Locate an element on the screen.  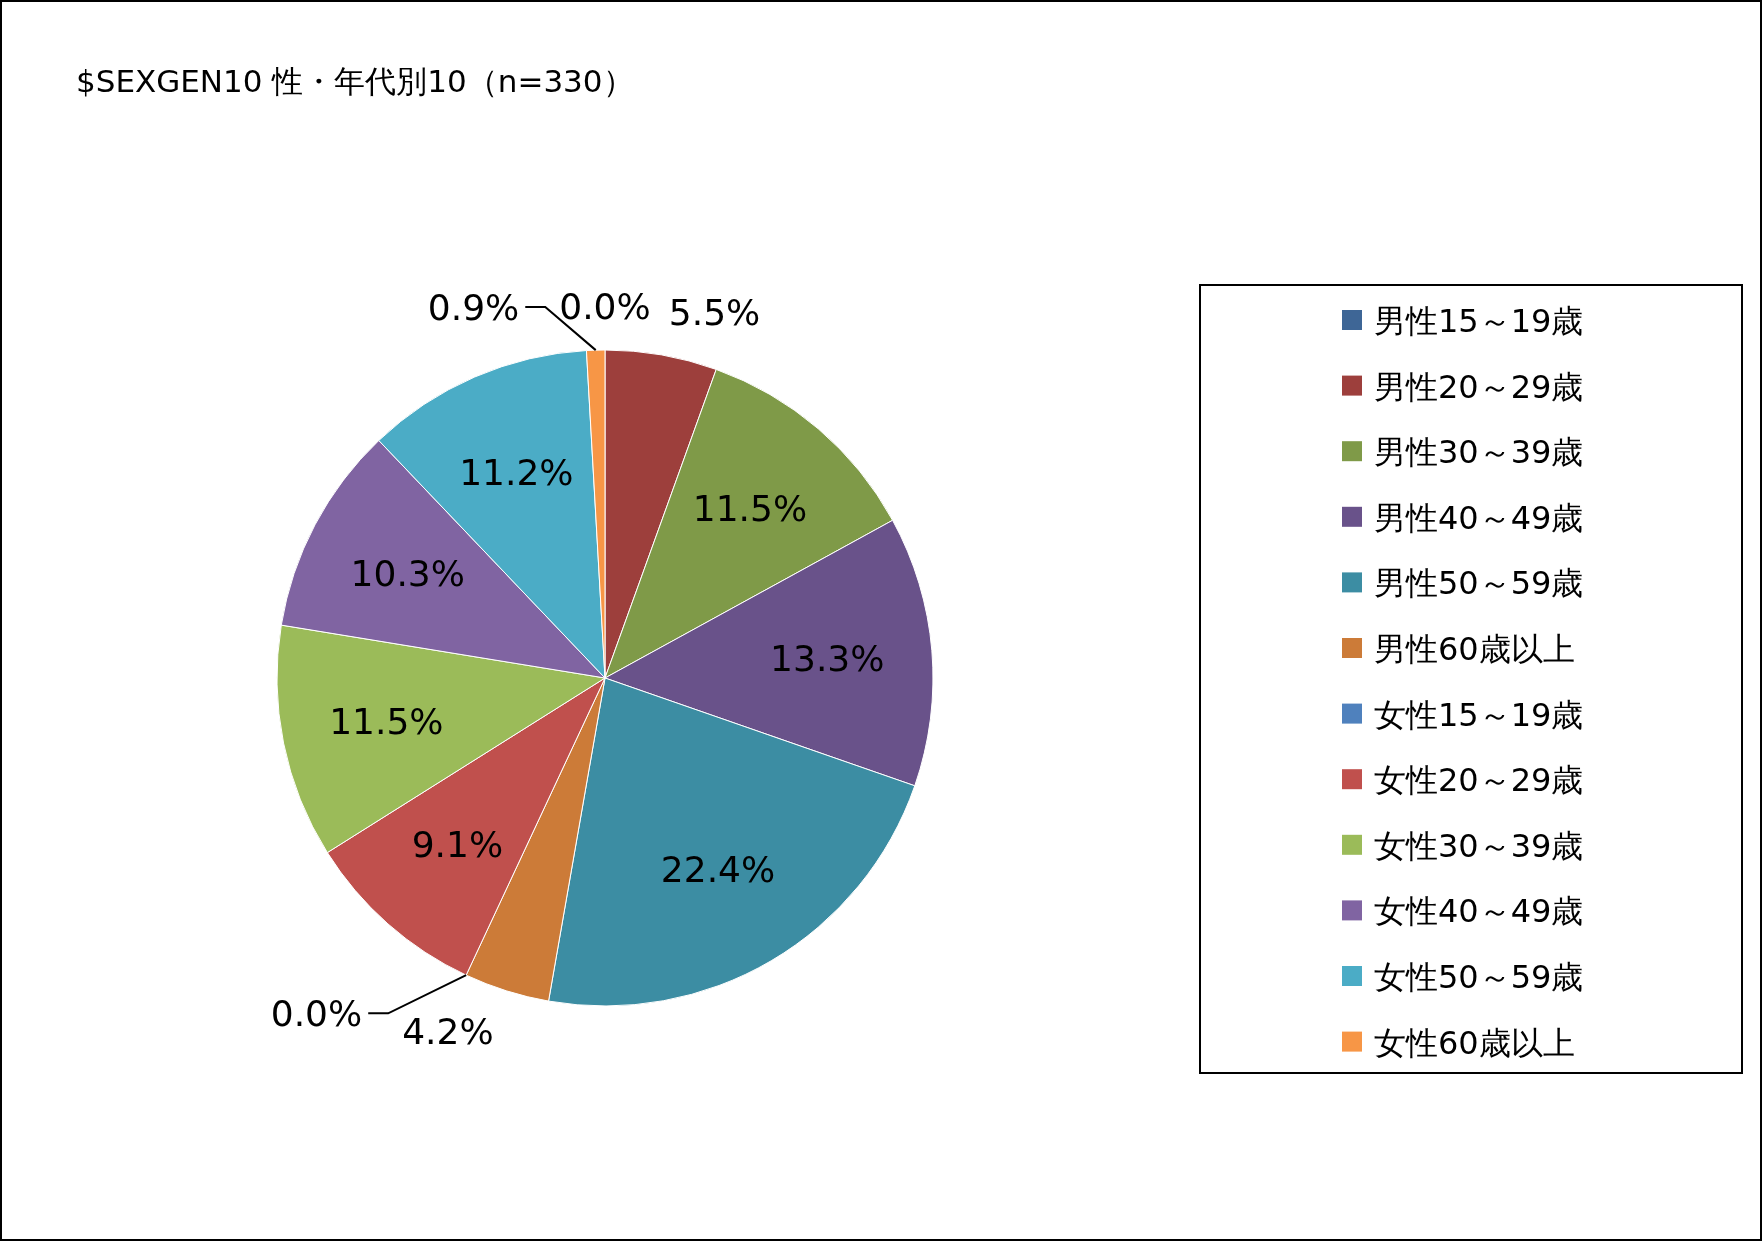
legend-label: 男性40～49歳 is located at coordinates (1479, 517).